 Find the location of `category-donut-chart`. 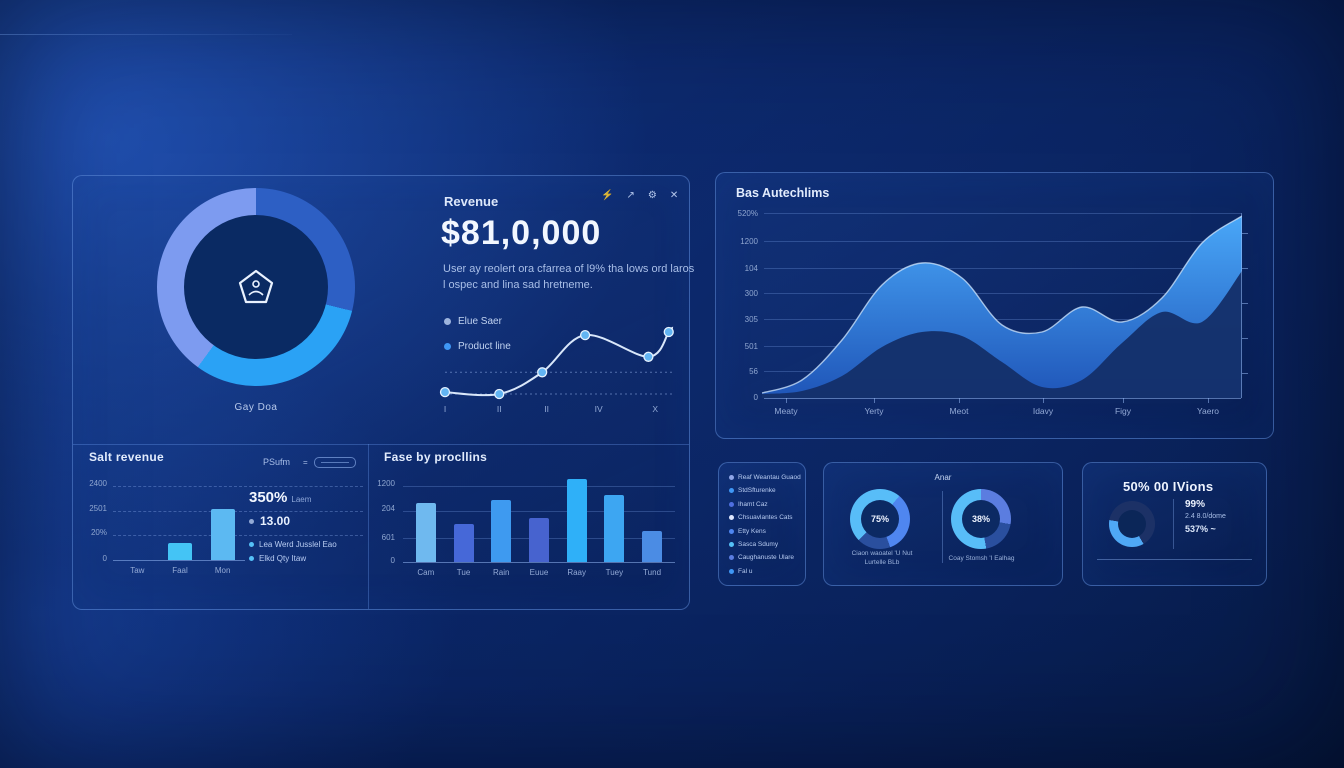

category-donut-chart is located at coordinates (256, 287).